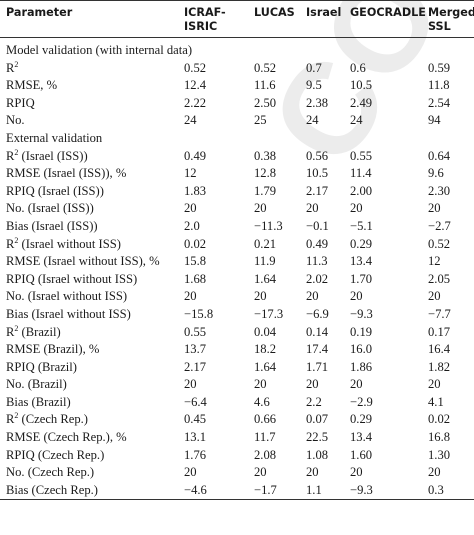 The width and height of the screenshot is (474, 535). What do you see at coordinates (237, 385) in the screenshot?
I see `table-row: No. (Brazil) 20 20 20 20 20` at bounding box center [237, 385].